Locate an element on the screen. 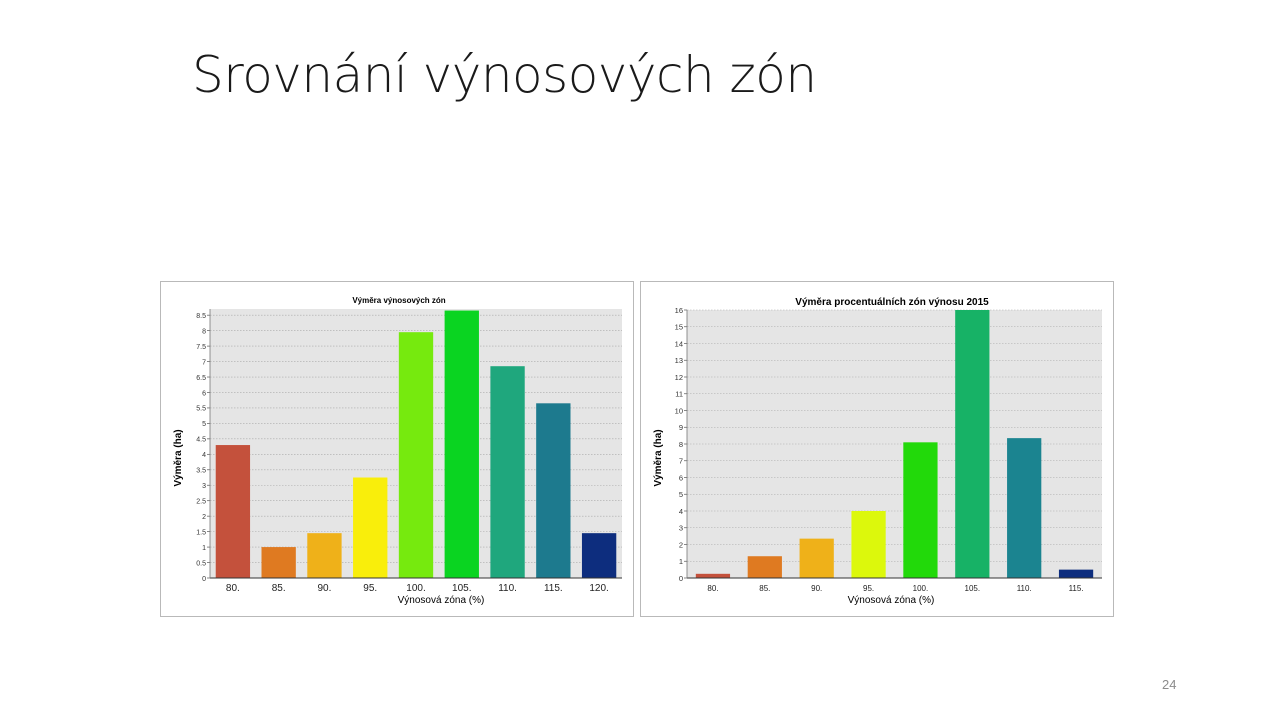  y-tick-label: 7.5 is located at coordinates (201, 347).